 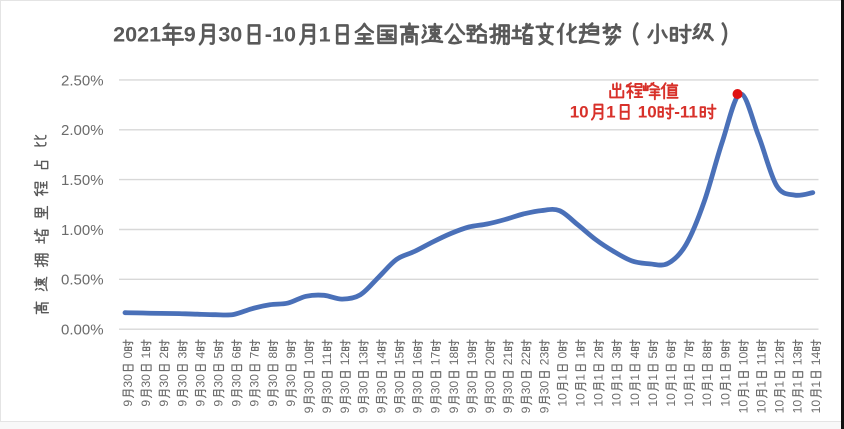 What do you see at coordinates (472, 359) in the screenshot?
I see `svg-text: 19` at bounding box center [472, 359].